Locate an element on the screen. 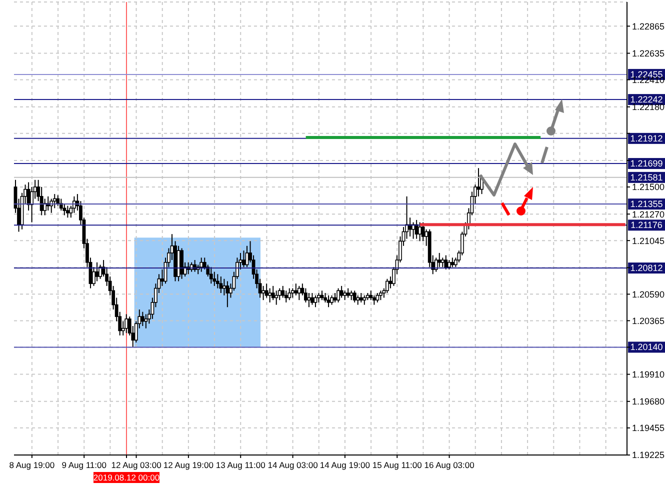 This screenshot has width=665, height=485. y-tick-label: 1.21270 is located at coordinates (648, 214).